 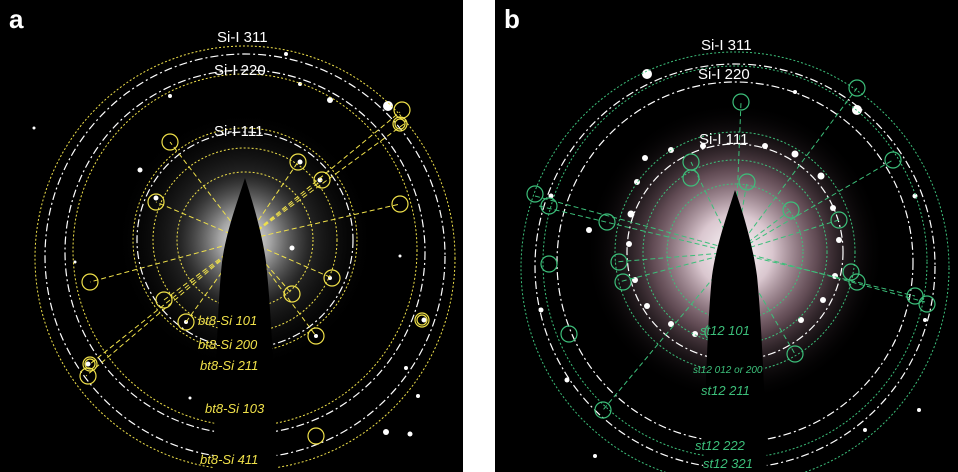 I want to click on label-st12-012-200: st12 012 or 200, so click(x=728, y=370).